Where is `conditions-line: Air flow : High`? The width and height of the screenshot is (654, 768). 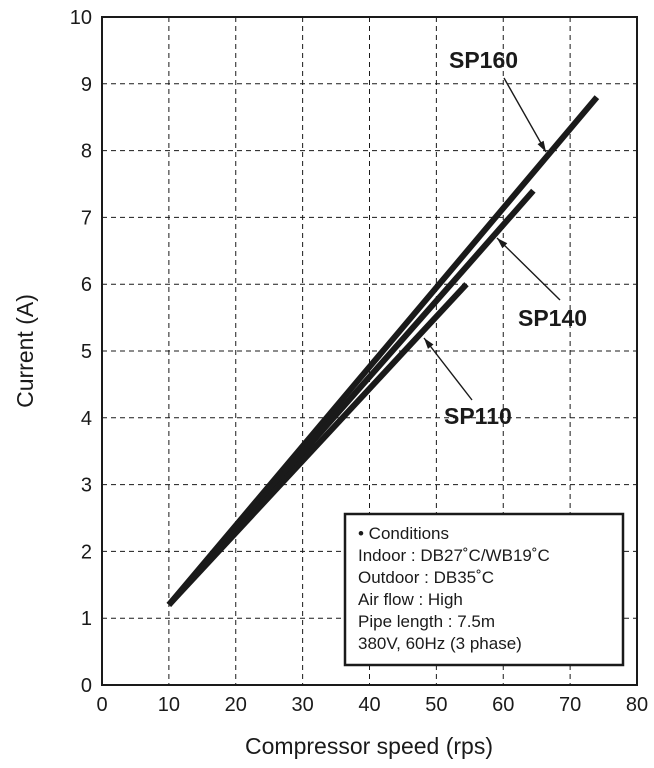 conditions-line: Air flow : High is located at coordinates (410, 599).